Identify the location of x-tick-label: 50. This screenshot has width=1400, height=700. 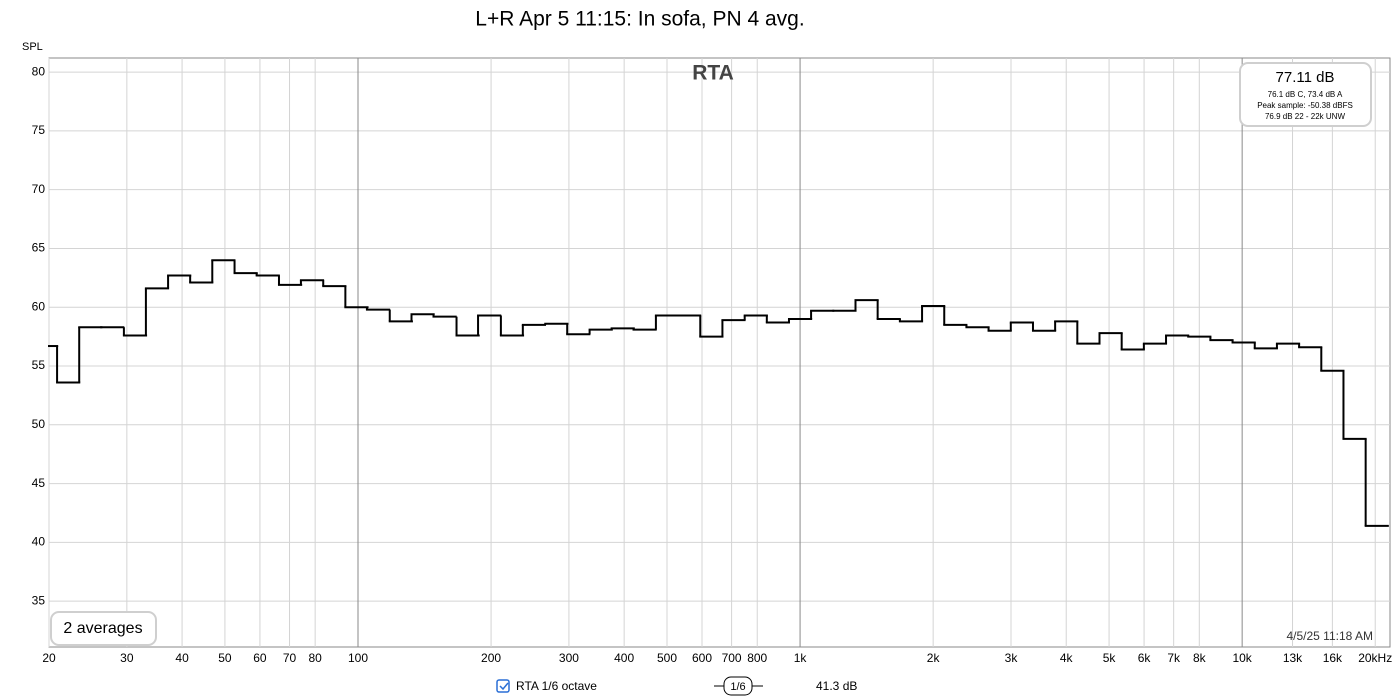
(225, 658).